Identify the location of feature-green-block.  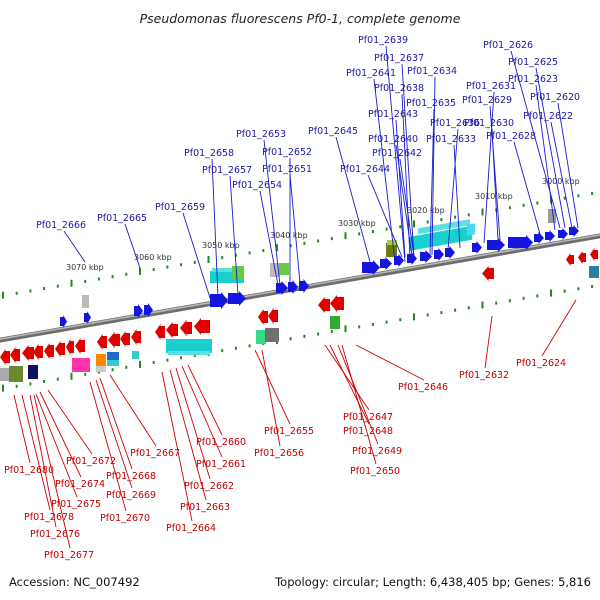
(261, 337).